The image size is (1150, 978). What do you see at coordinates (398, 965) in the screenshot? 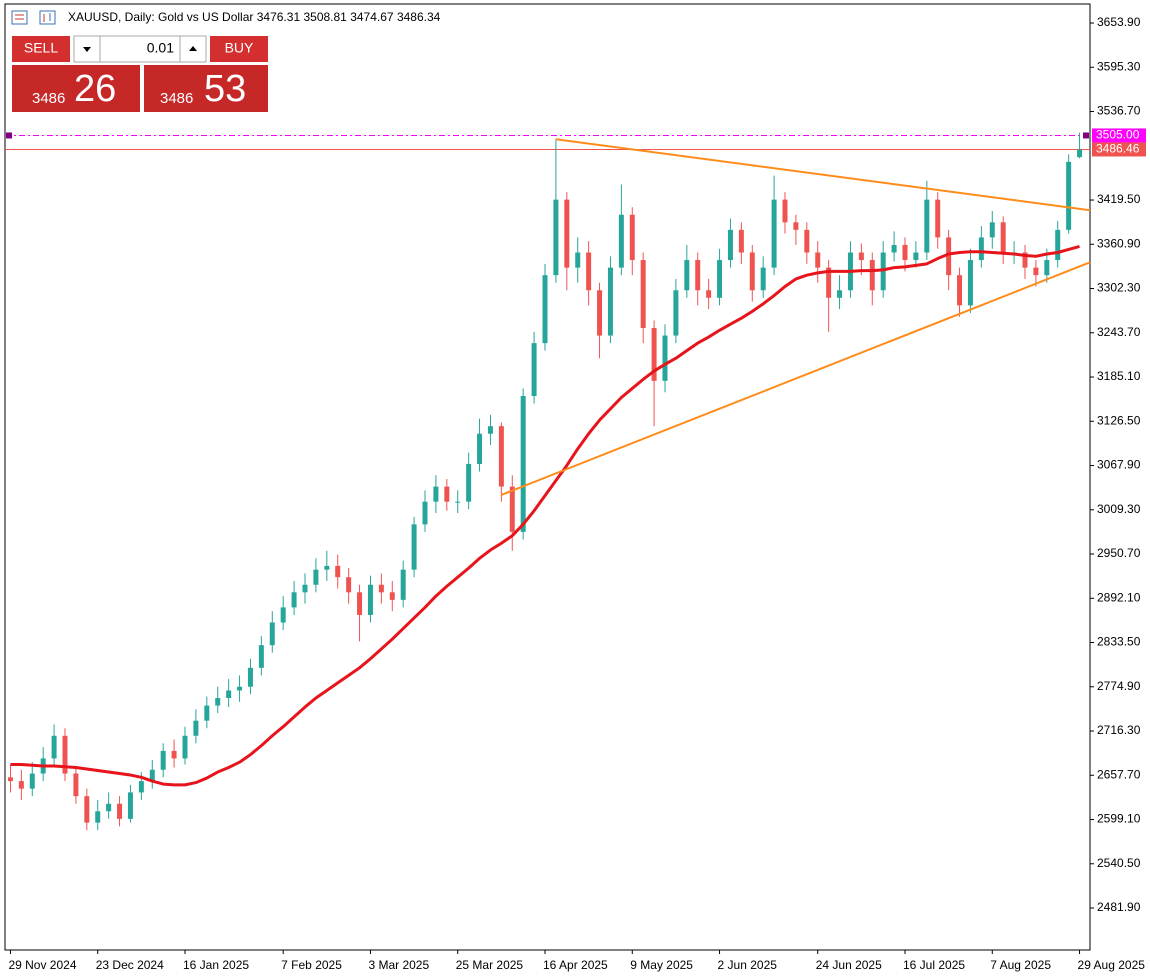
I see `x-tick-label: 3 Mar 2025` at bounding box center [398, 965].